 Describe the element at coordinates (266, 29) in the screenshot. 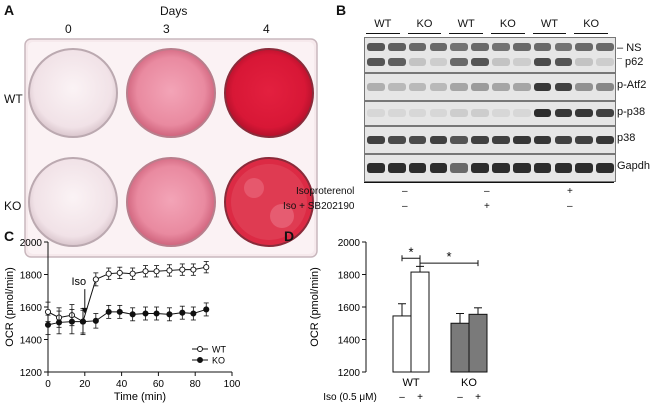

I see `day-label-4: 4` at that location.